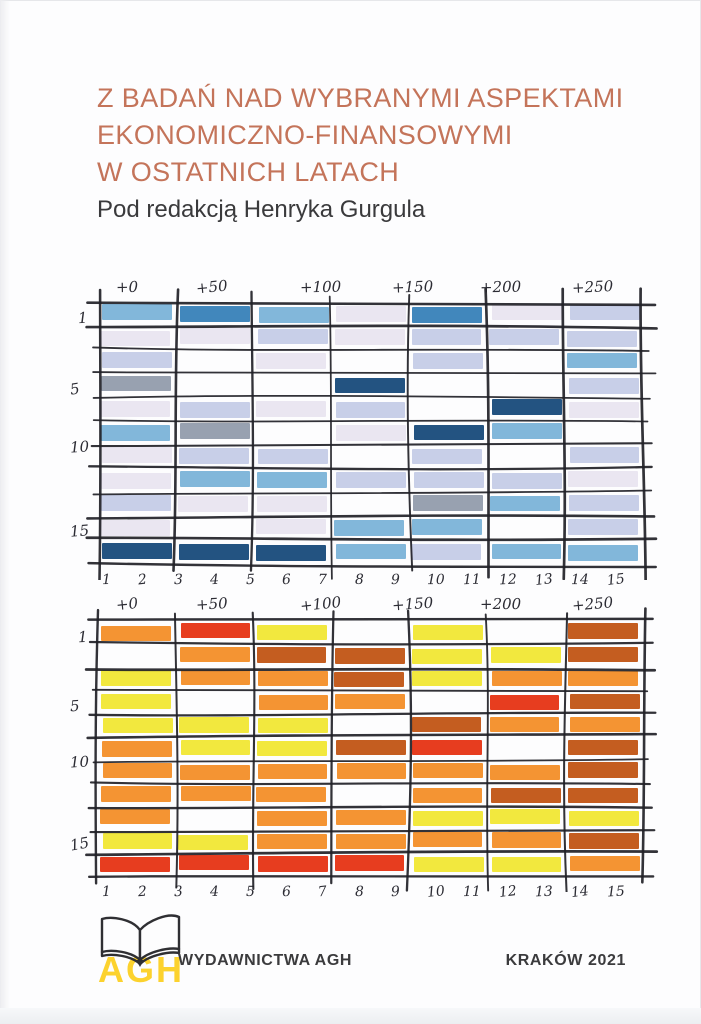 This screenshot has height=1024, width=701. What do you see at coordinates (212, 287) in the screenshot?
I see `top-axis-label: +50` at bounding box center [212, 287].